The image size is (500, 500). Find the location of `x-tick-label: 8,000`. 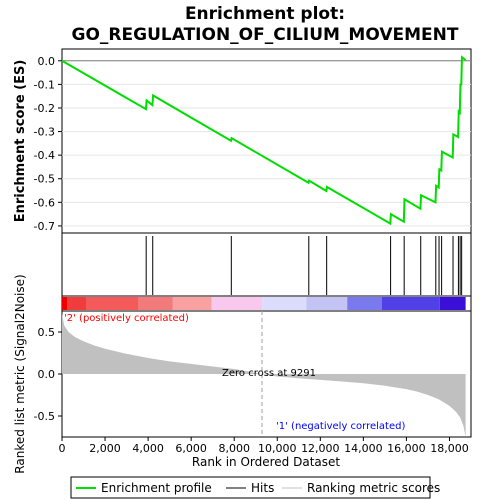

x-tick-label: 8,000 is located at coordinates (234, 448).